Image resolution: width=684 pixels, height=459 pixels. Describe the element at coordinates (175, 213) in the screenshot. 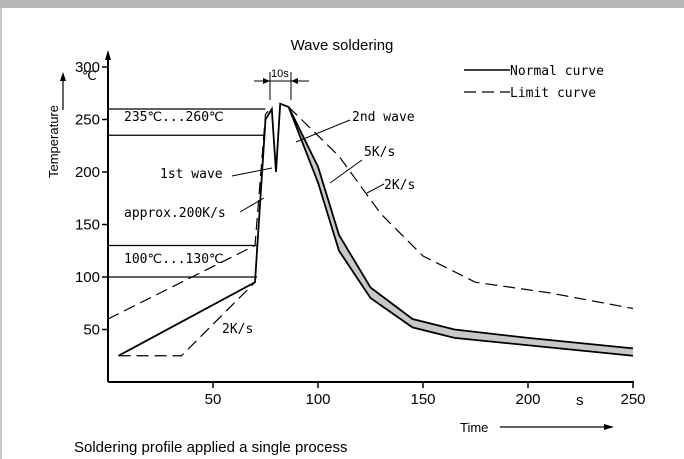

I see `rate-200-label: approx.200K/s` at that location.